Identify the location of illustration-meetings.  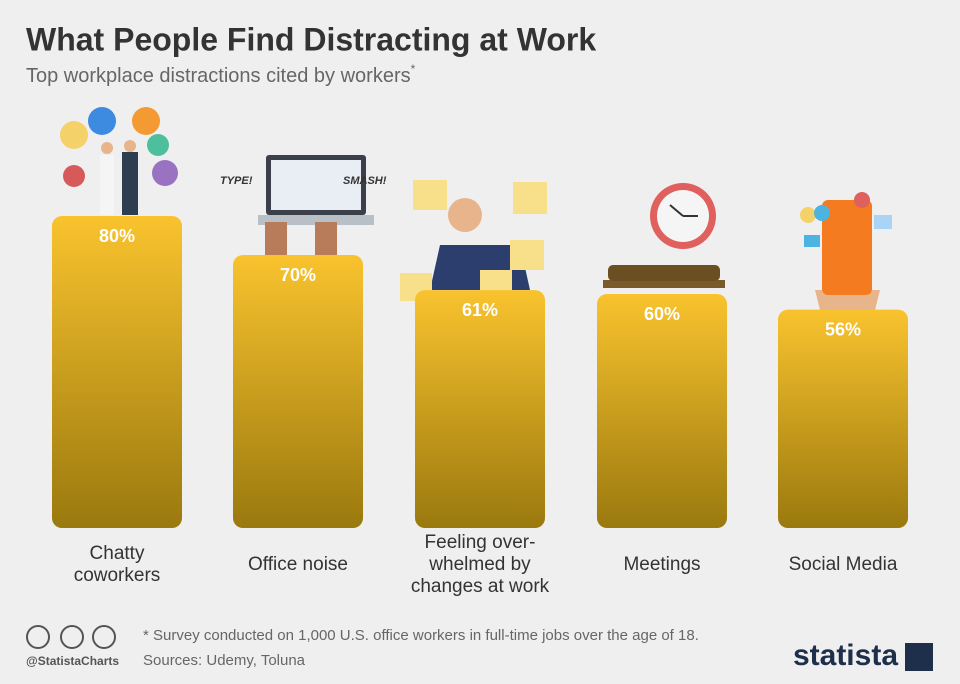
(664, 235).